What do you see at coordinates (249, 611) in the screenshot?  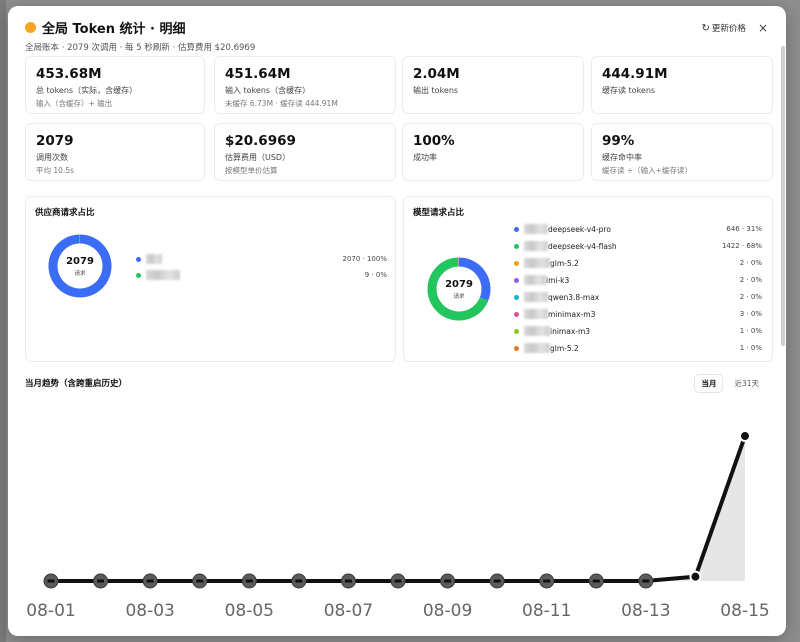 I see `x-tick-label-08-05: 08-05` at bounding box center [249, 611].